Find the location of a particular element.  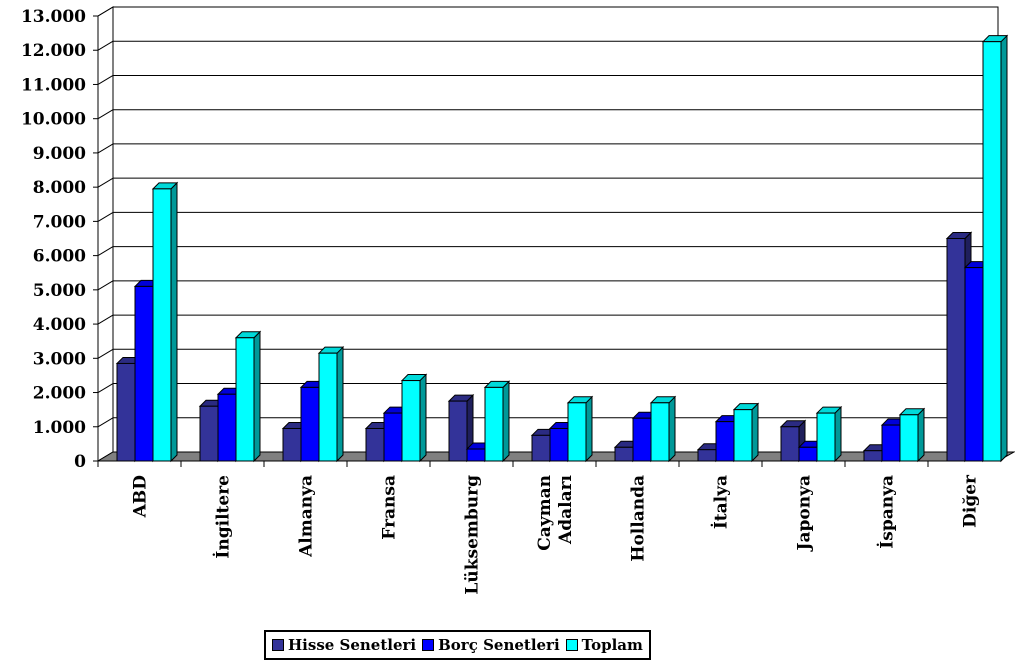

chart-legend: Hisse Senetleri Borç Senetleri Toplam is located at coordinates (457, 645).